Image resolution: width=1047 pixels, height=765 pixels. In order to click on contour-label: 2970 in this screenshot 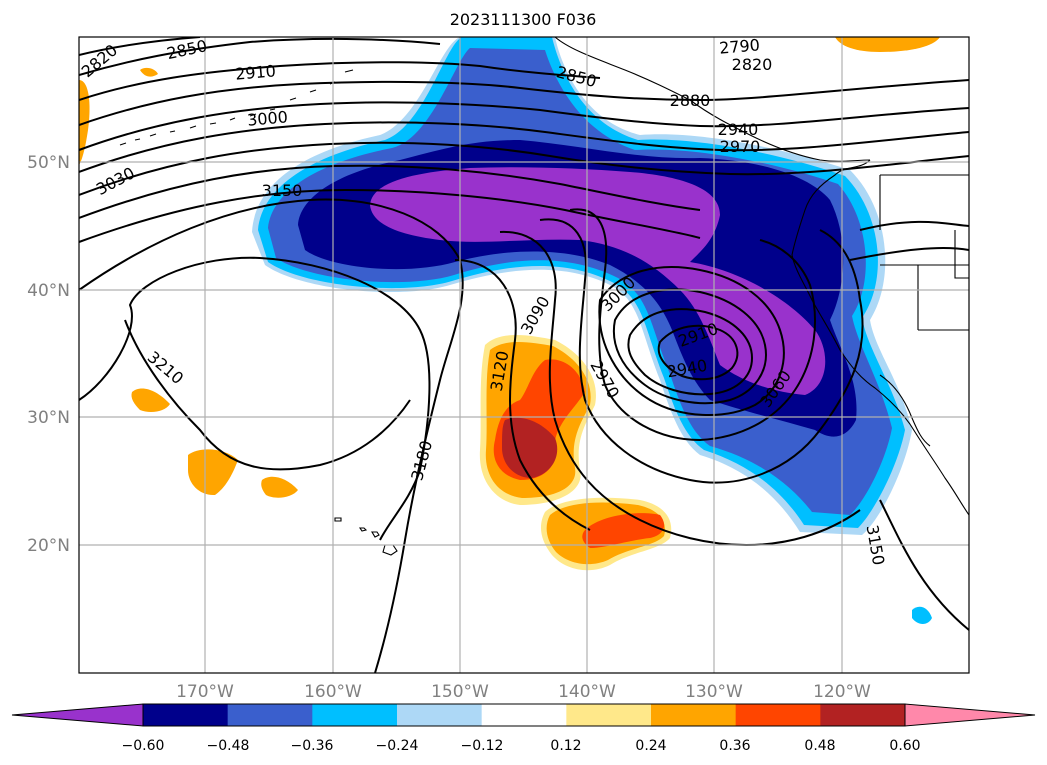, I will do `click(740, 146)`.